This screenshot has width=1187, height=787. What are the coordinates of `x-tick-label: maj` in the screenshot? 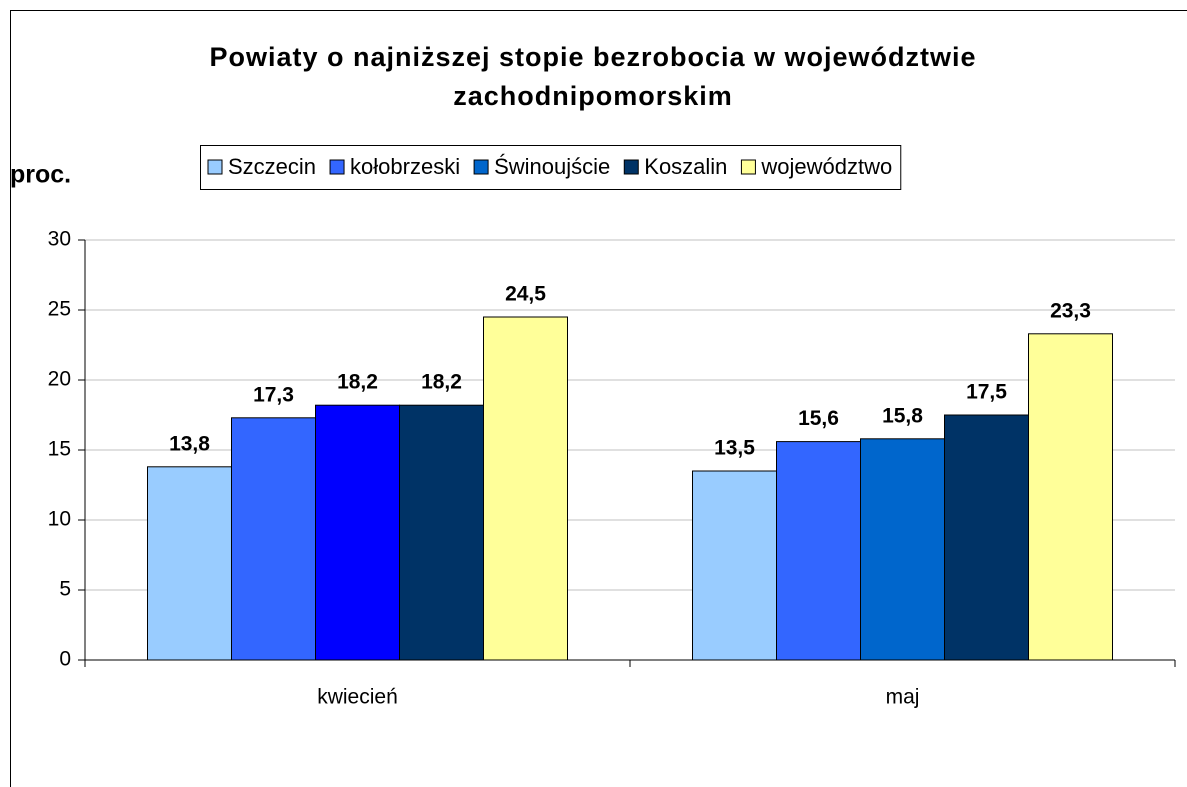 It's located at (903, 697).